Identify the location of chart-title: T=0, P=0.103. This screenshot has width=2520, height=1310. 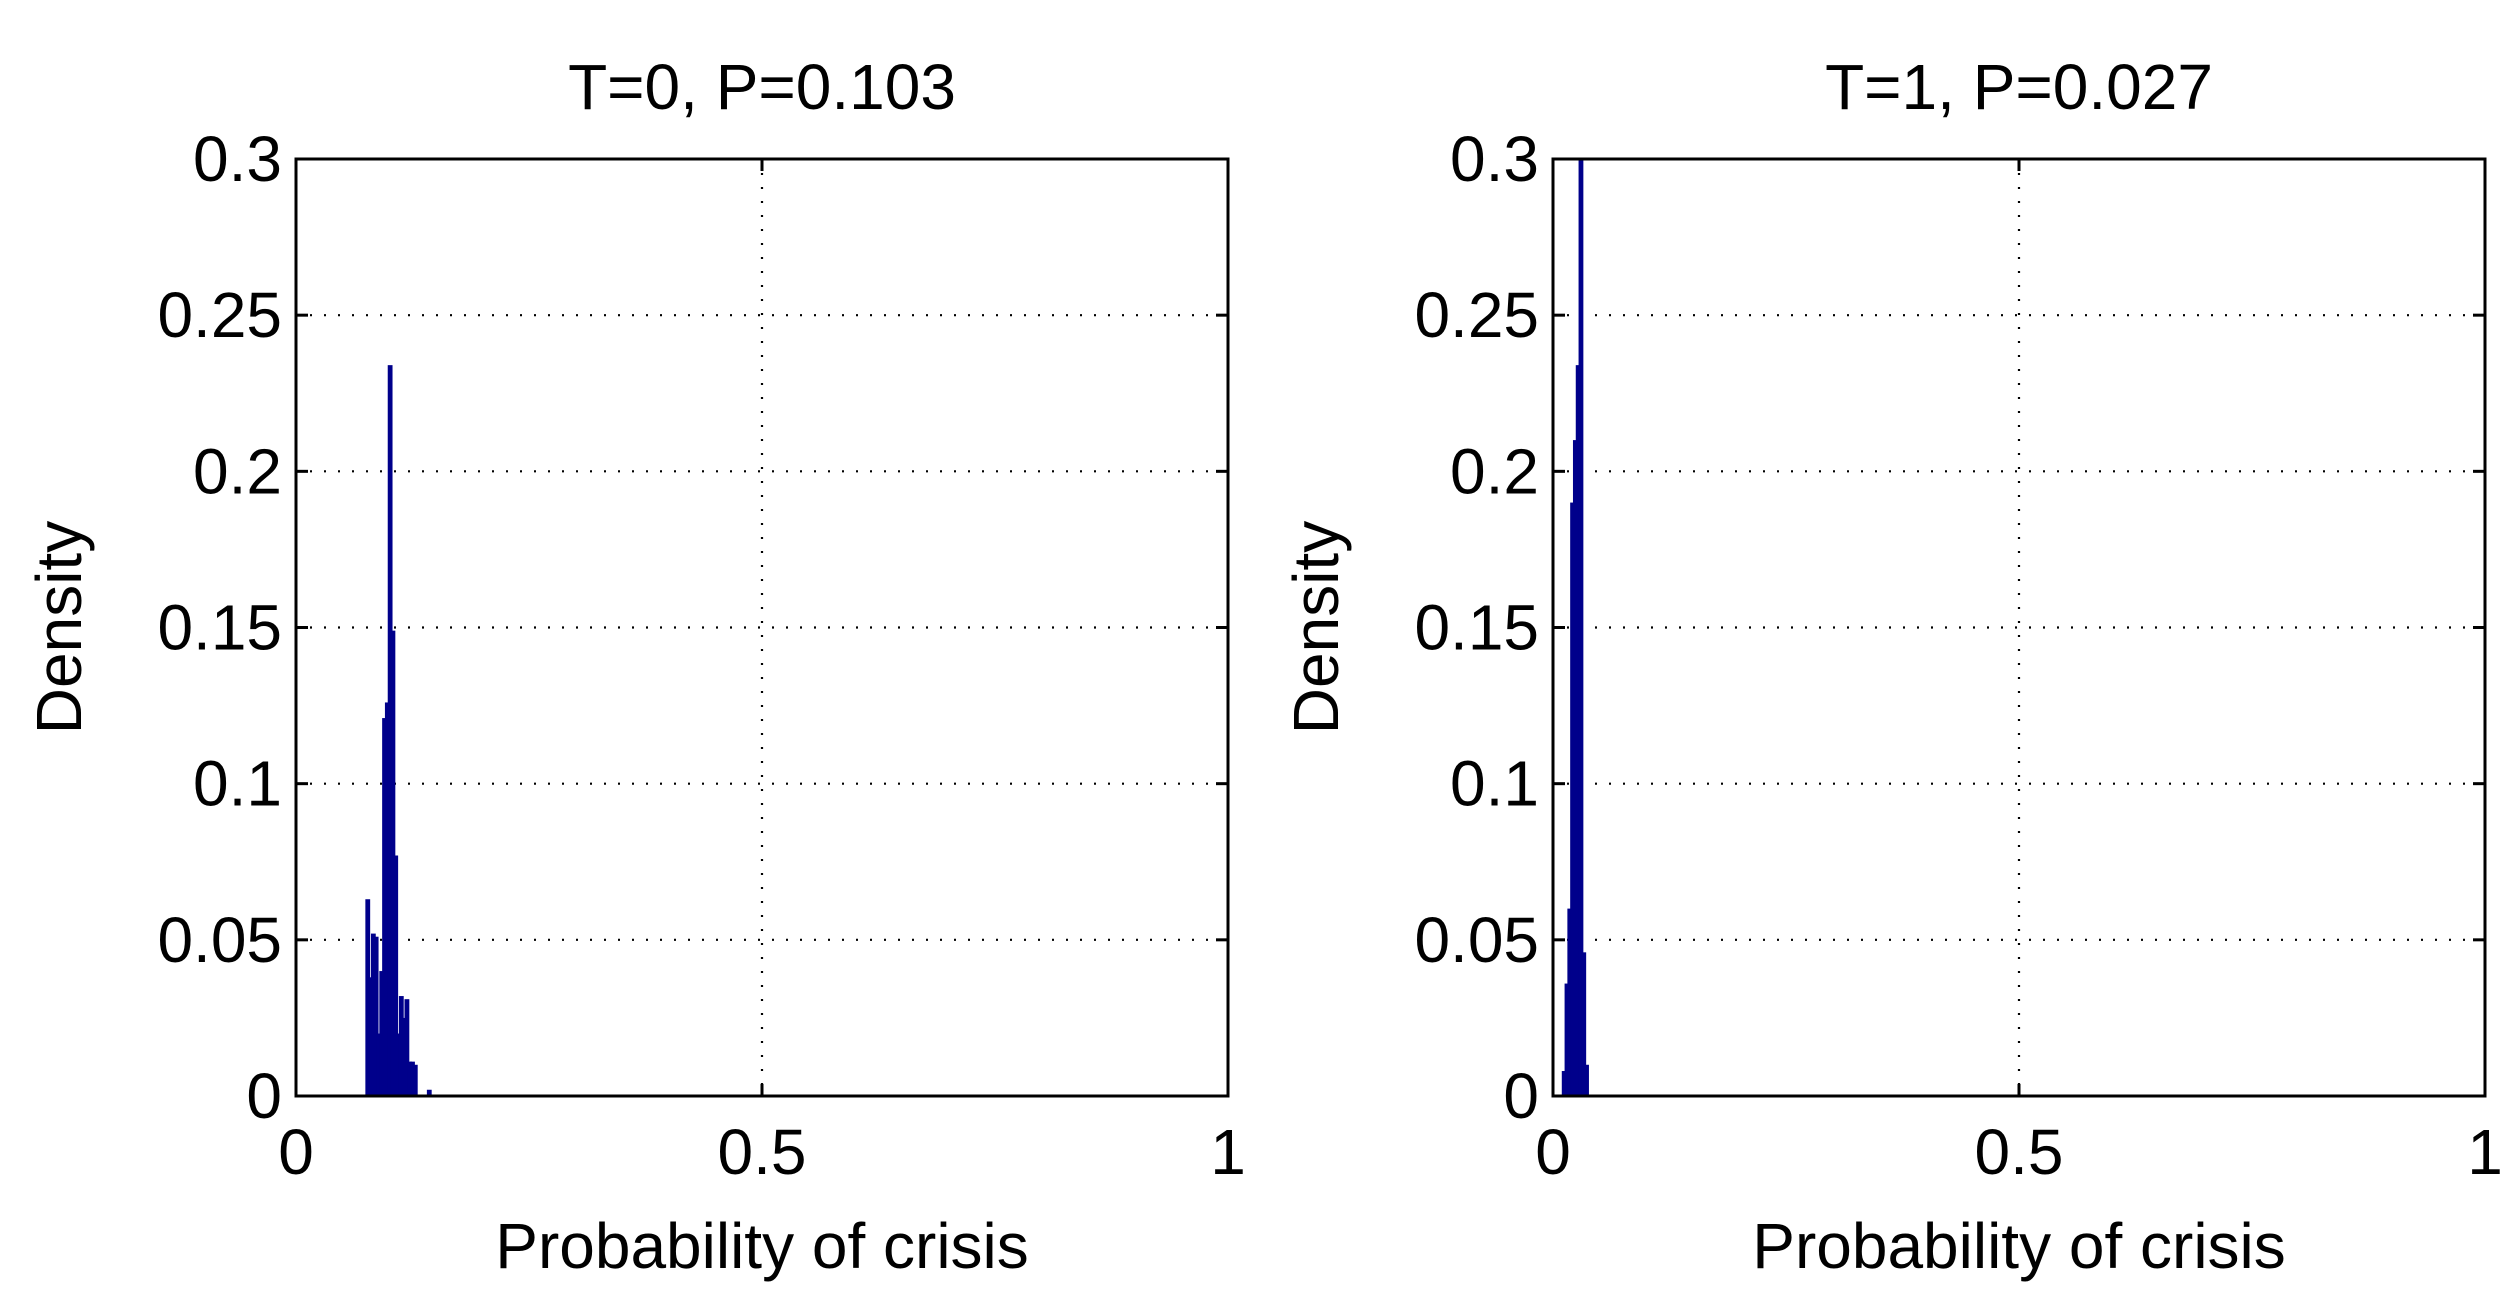
(762, 87).